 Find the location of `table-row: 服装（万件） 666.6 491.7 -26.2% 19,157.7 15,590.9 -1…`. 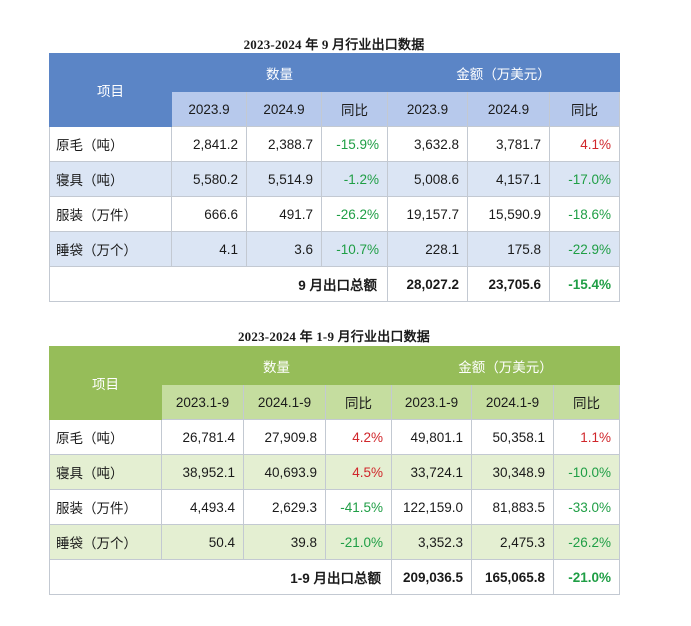

table-row: 服装（万件） 666.6 491.7 -26.2% 19,157.7 15,590.9 -1… is located at coordinates (335, 214).